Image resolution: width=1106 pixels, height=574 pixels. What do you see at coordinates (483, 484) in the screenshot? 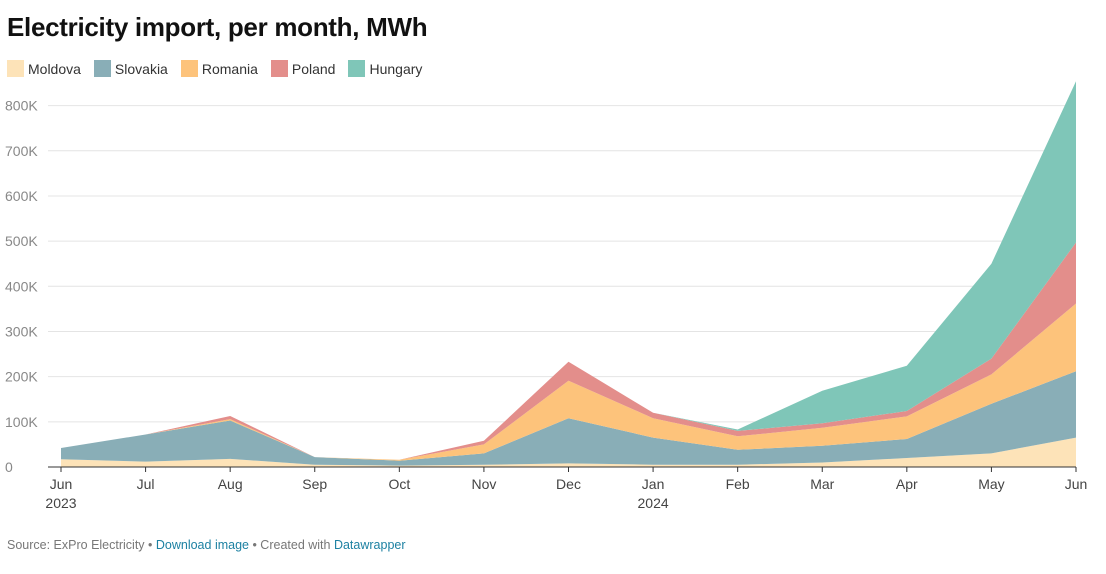
I see `x-tick-label: Nov` at bounding box center [483, 484].